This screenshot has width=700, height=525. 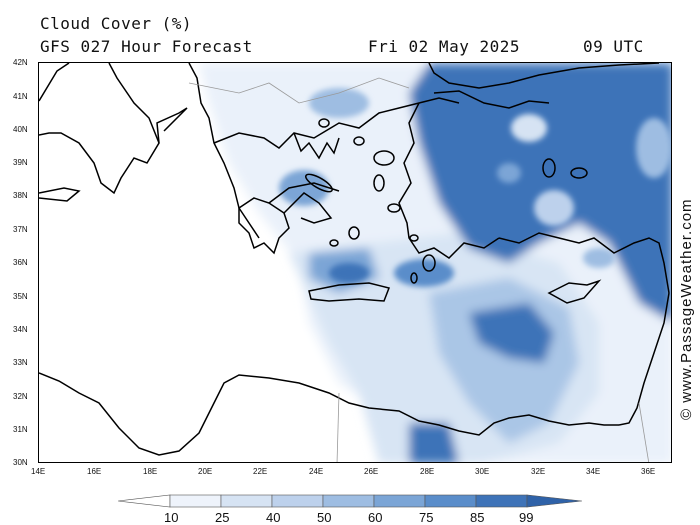 What do you see at coordinates (414, 238) in the screenshot?
I see `island-kos` at bounding box center [414, 238].